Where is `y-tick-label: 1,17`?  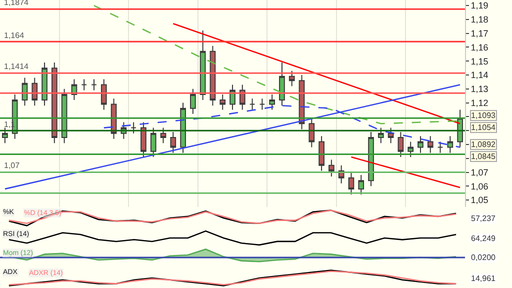 y-tick-label: 1,17 is located at coordinates (479, 33).